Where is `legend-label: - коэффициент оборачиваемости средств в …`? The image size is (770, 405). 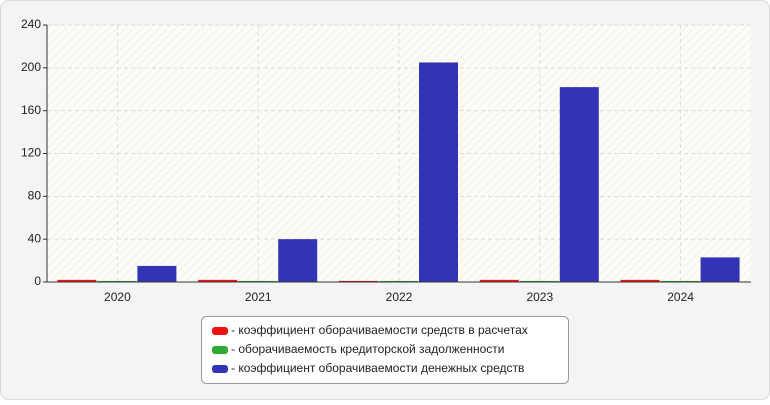 legend-label: - коэффициент оборачиваемости средств в … is located at coordinates (379, 330).